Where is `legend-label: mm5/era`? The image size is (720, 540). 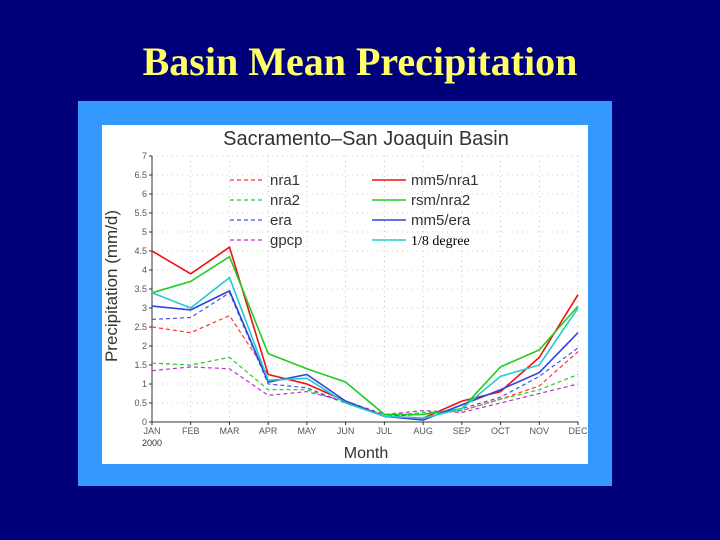
legend-label: mm5/era is located at coordinates (441, 220).